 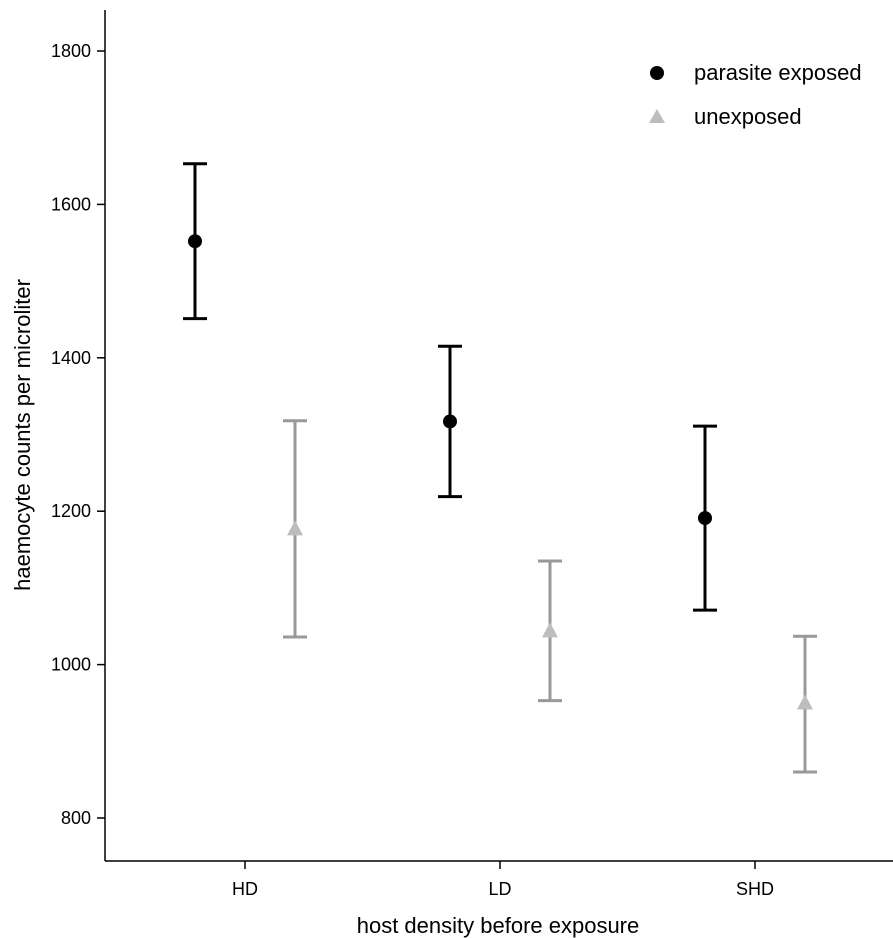 What do you see at coordinates (71, 511) in the screenshot?
I see `y-tick-label: 1200` at bounding box center [71, 511].